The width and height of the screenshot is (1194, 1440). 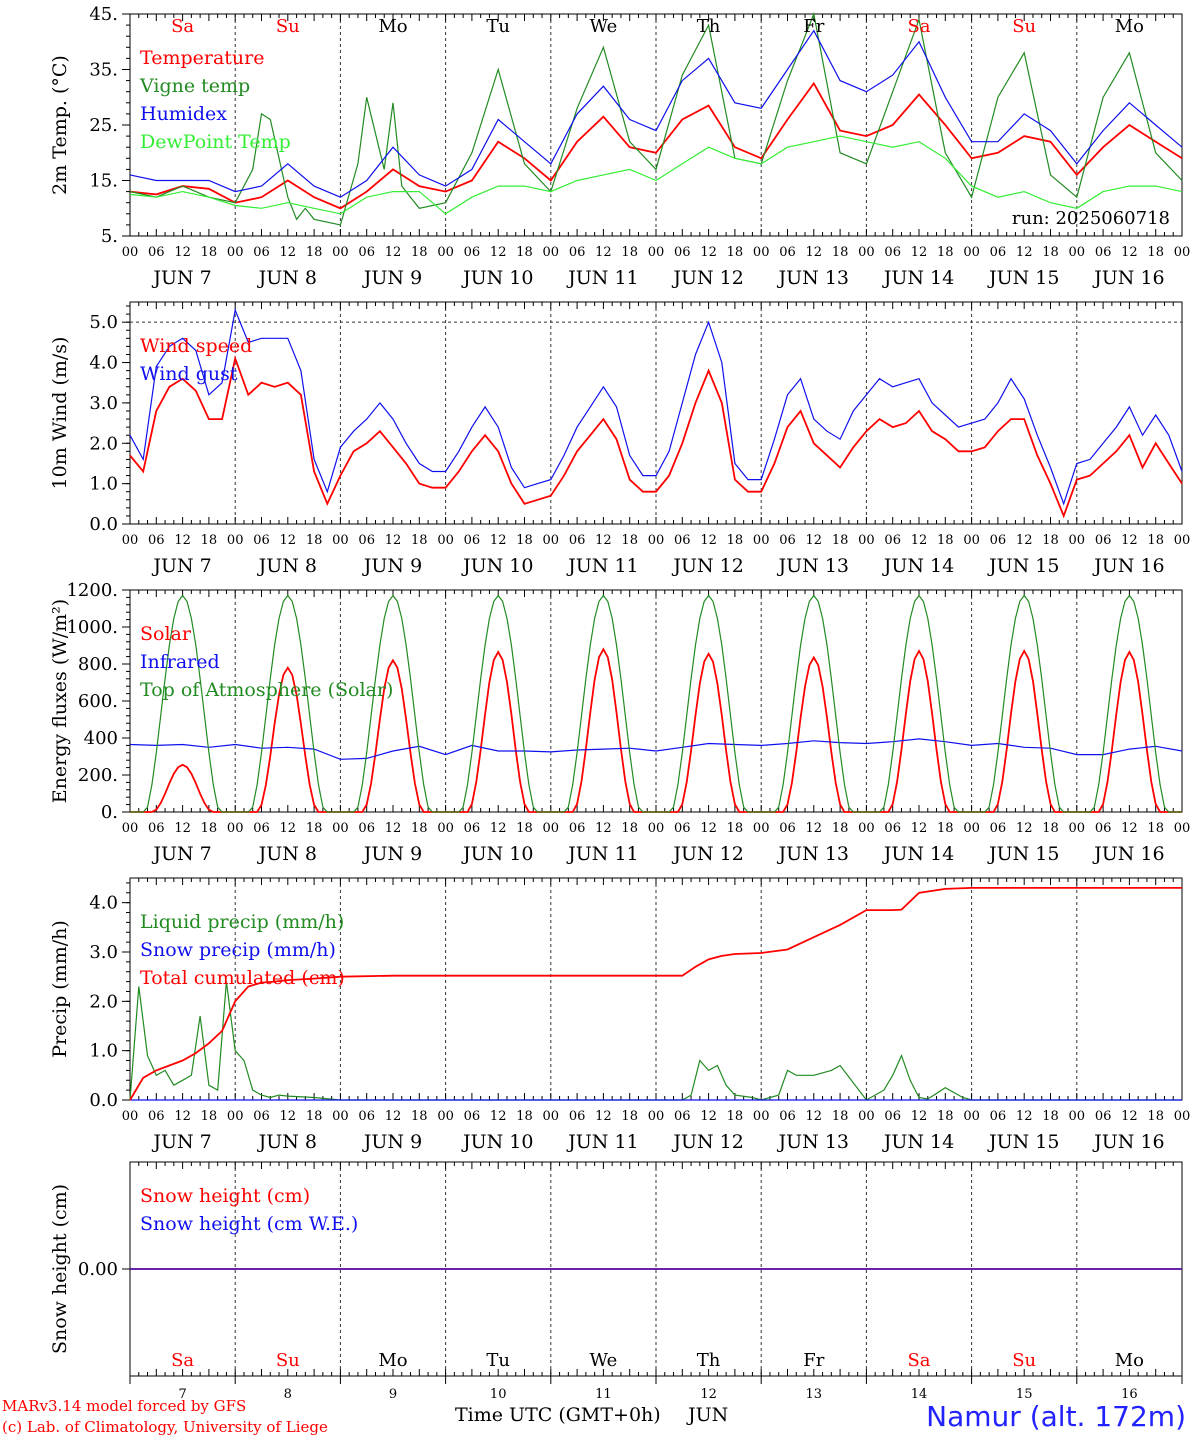 What do you see at coordinates (393, 1393) in the screenshot?
I see `x-day-number: 9` at bounding box center [393, 1393].